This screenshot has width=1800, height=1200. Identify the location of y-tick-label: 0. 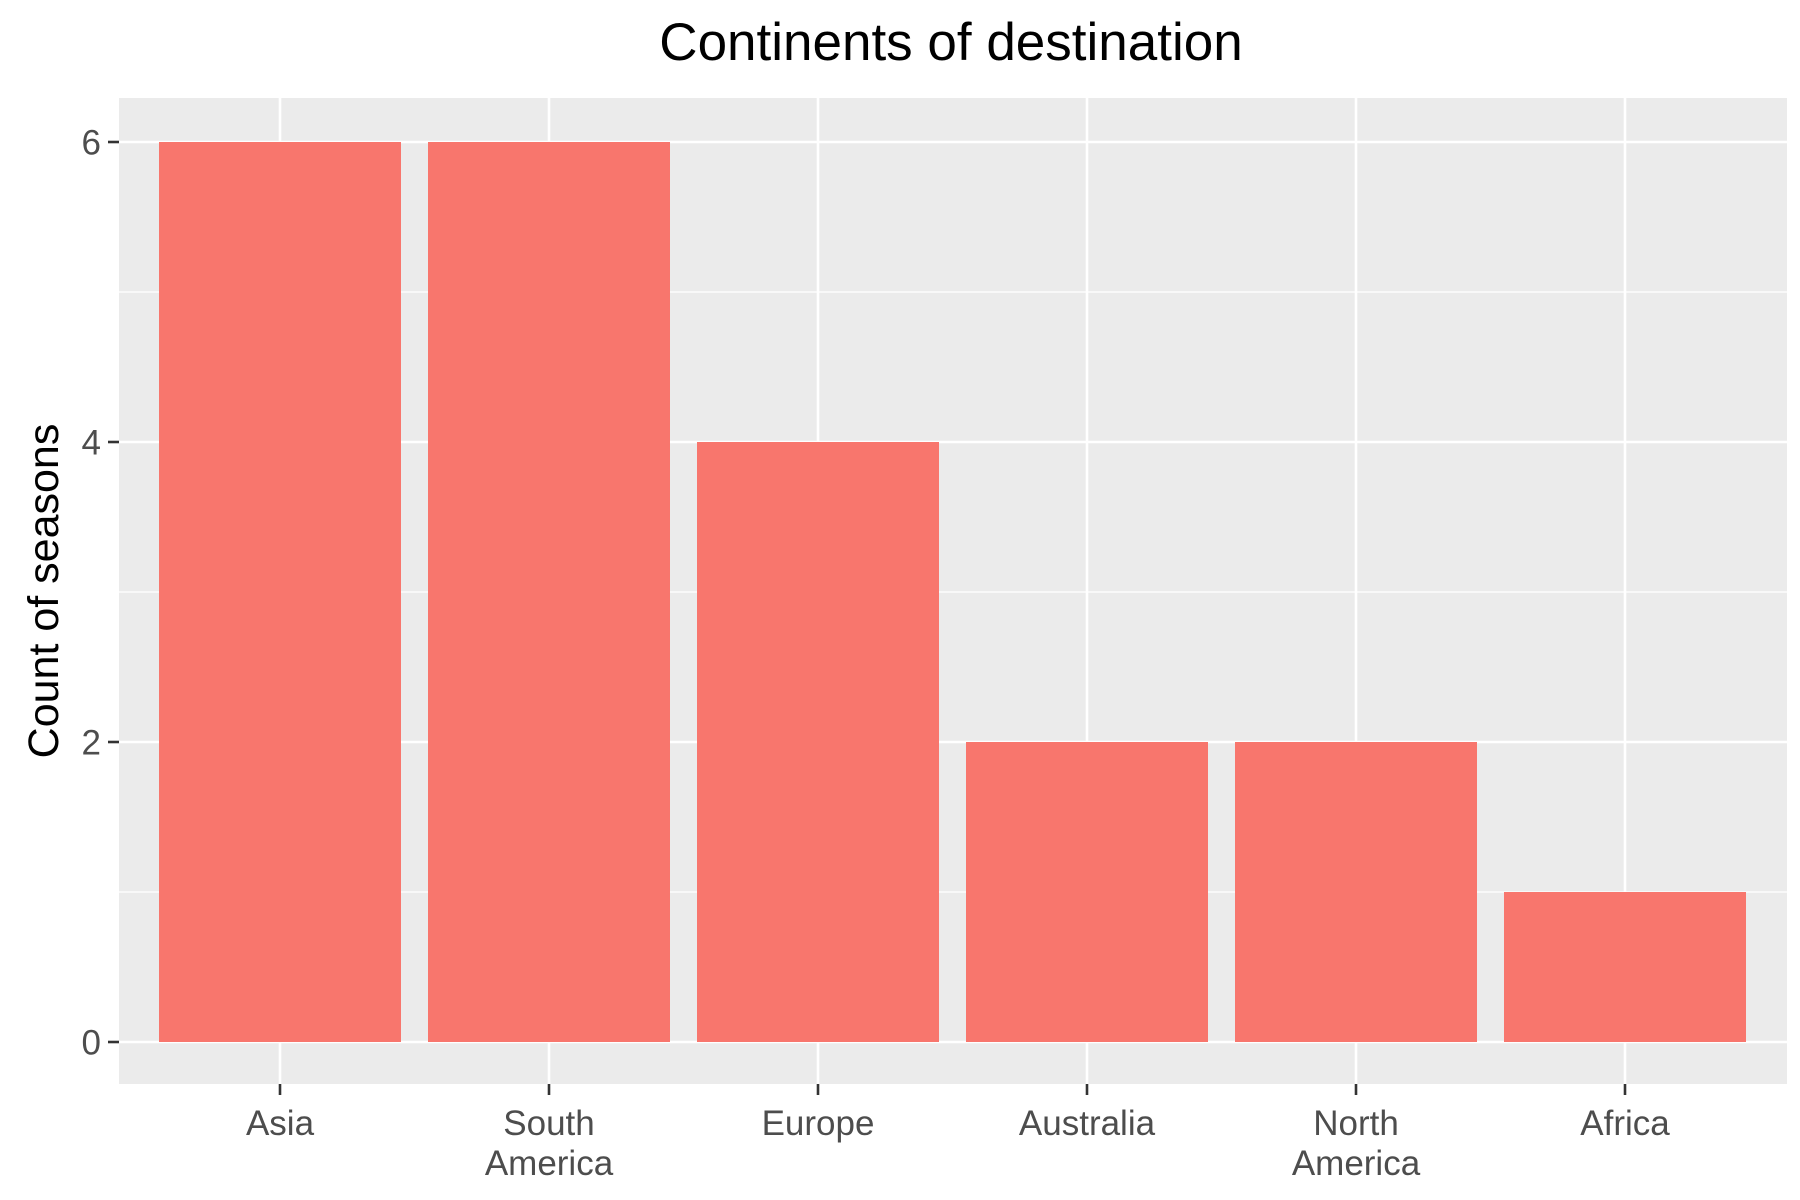
(91, 1043).